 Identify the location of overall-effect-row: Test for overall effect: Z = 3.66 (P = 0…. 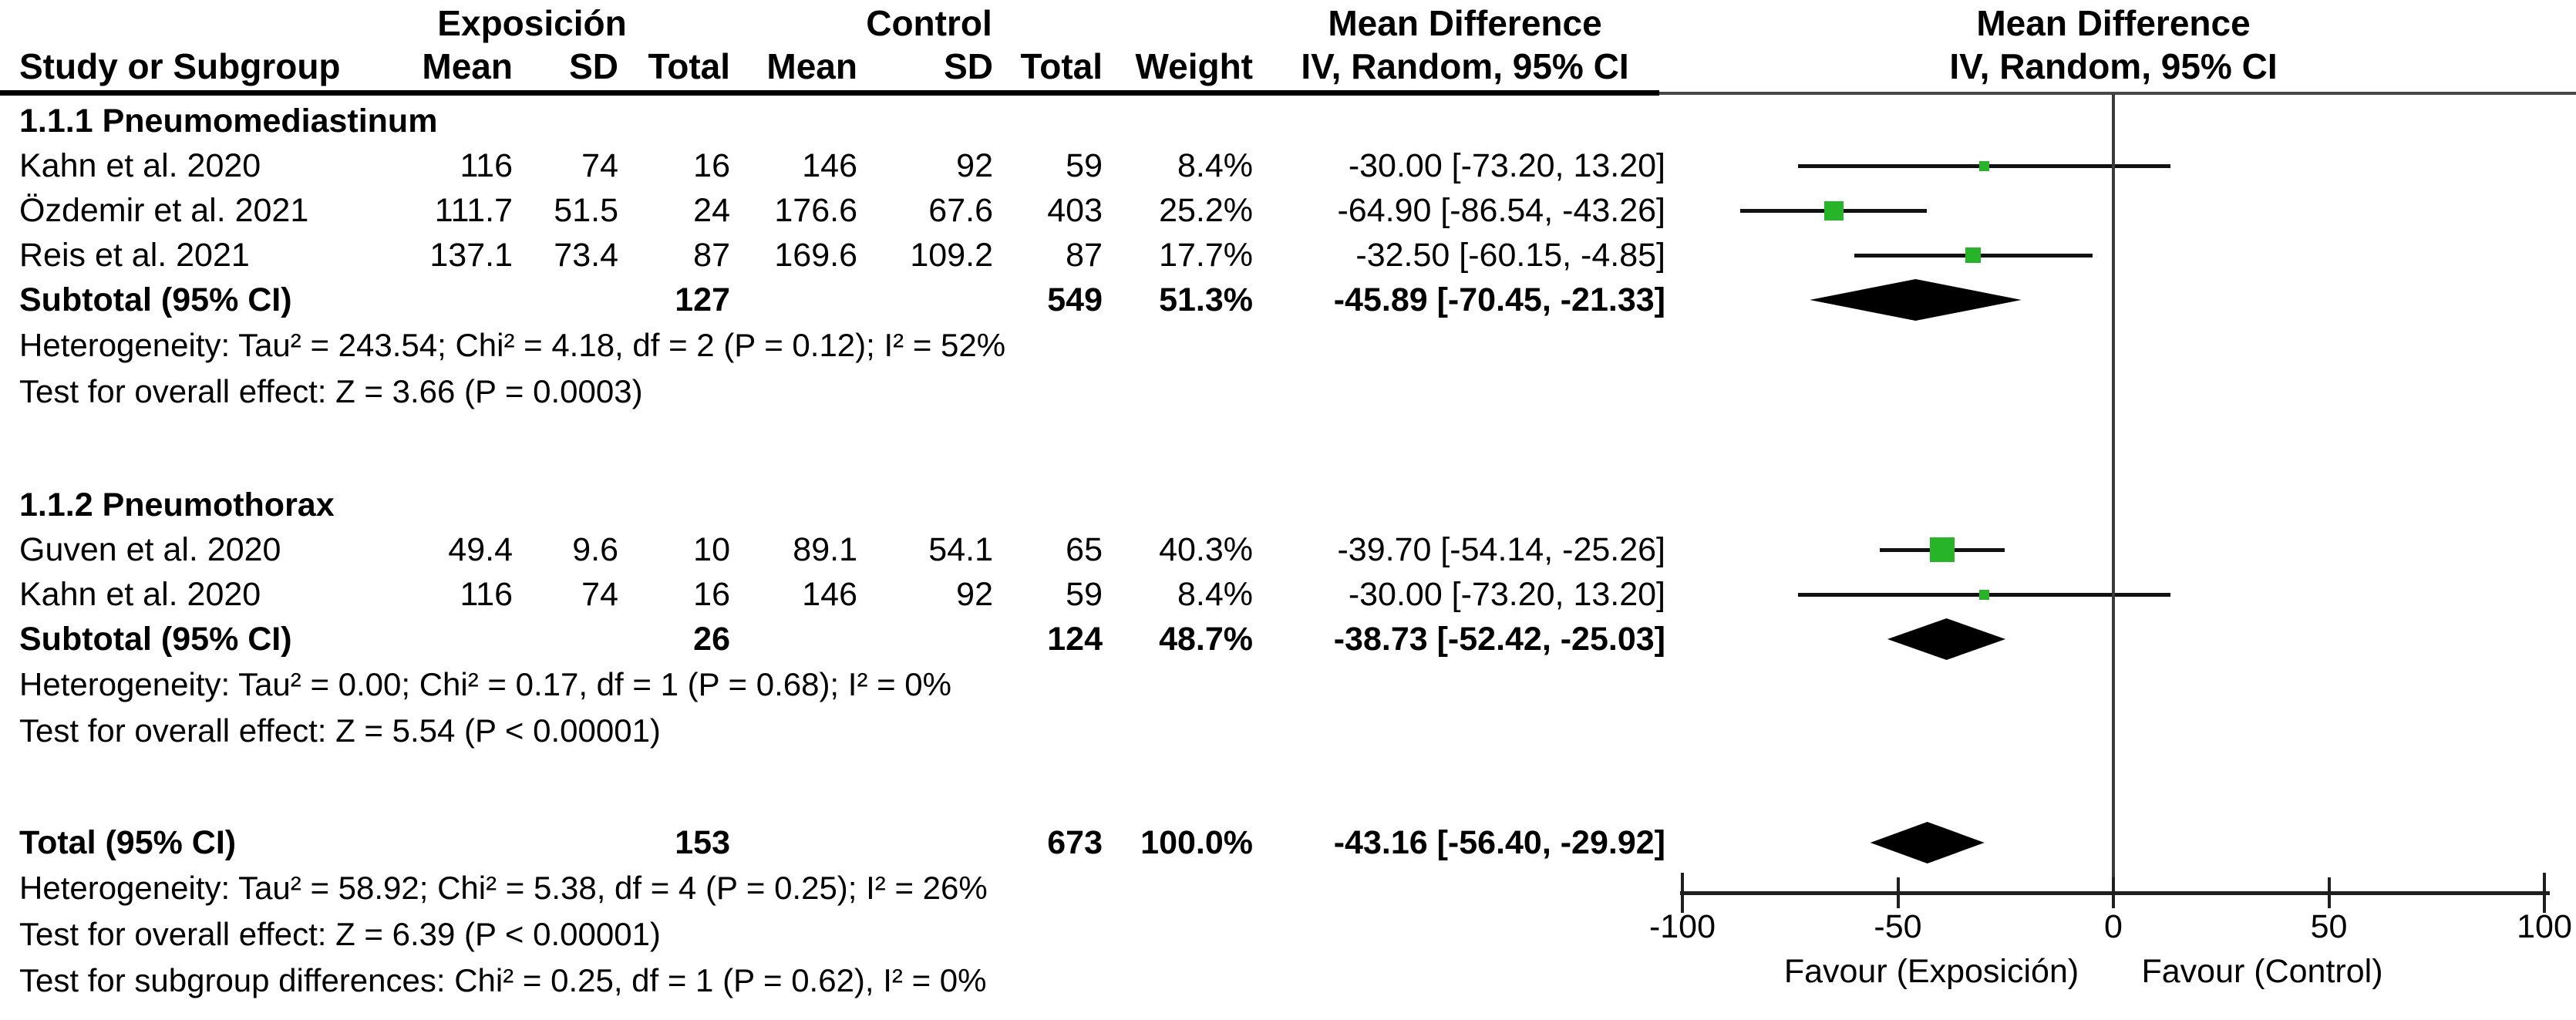
(1288, 392).